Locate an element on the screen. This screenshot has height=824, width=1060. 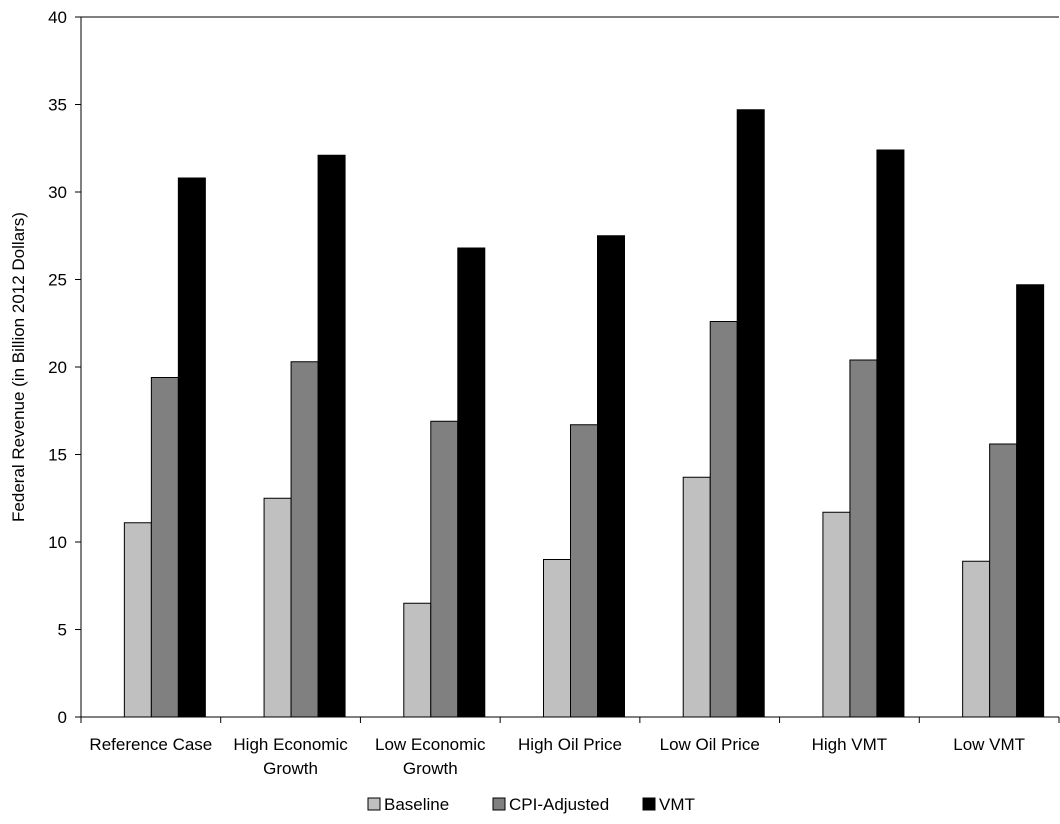
x-tick-label: Reference Case is located at coordinates (150, 744).